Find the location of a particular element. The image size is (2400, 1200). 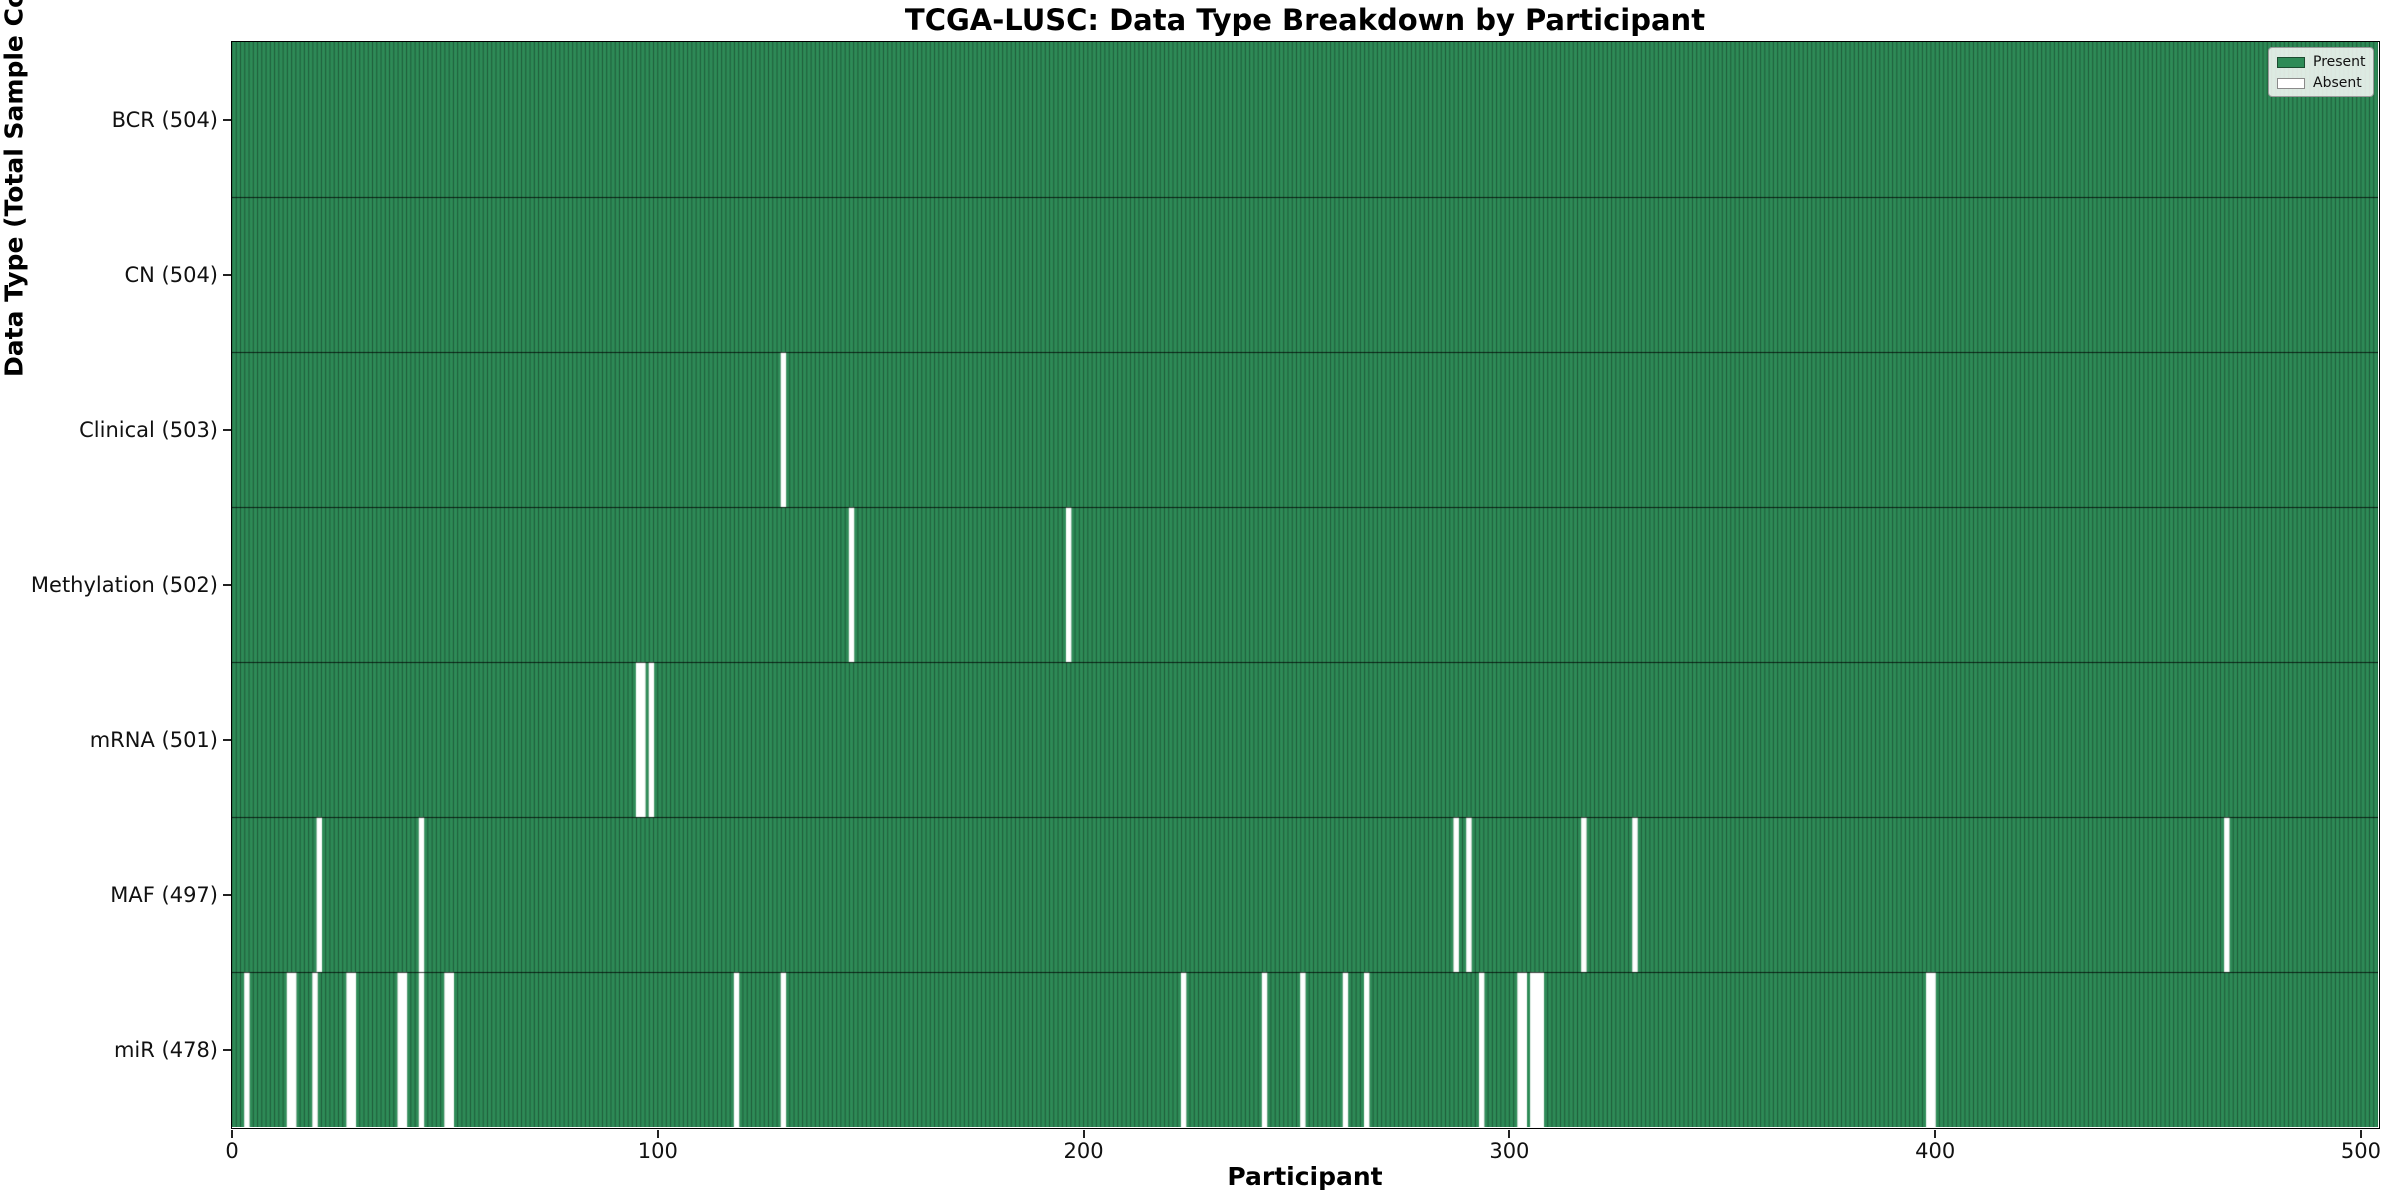

y-tick-label: MAF (497) is located at coordinates (164, 894).